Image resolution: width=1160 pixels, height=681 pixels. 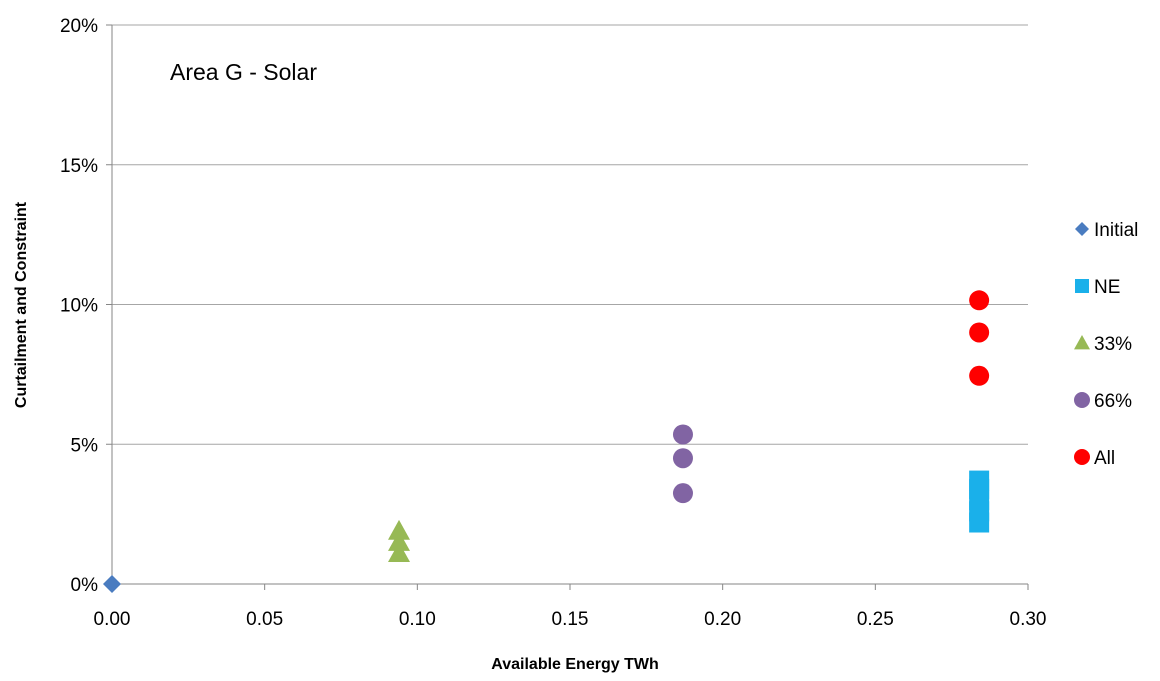 What do you see at coordinates (243, 72) in the screenshot?
I see `chart-annotation: Area G - Solar` at bounding box center [243, 72].